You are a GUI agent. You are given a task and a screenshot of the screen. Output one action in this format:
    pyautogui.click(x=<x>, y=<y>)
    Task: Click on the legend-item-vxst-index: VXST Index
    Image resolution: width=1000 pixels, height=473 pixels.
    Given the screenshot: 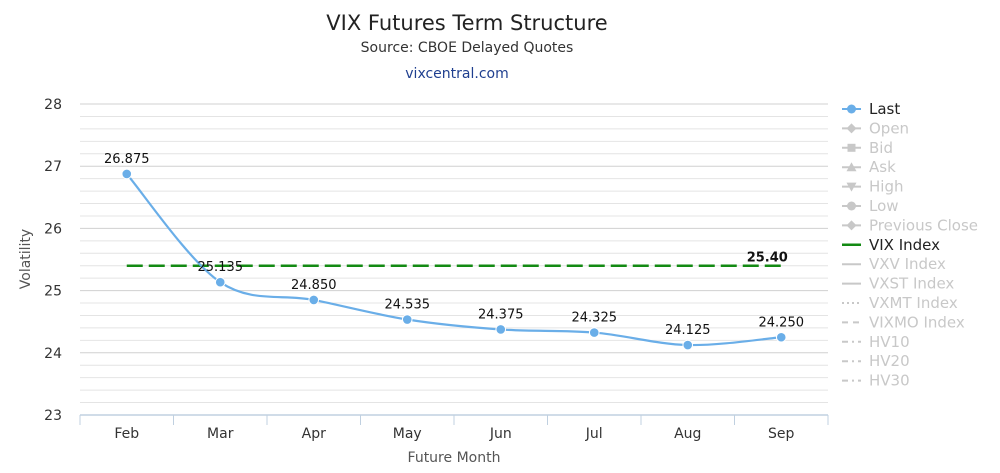 What is the action you would take?
    pyautogui.click(x=898, y=284)
    